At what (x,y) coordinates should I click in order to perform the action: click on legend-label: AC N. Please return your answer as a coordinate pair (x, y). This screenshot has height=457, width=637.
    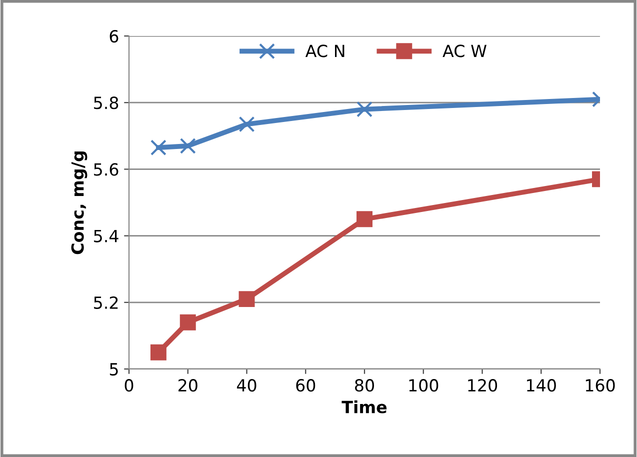
    Looking at the image, I should click on (324, 51).